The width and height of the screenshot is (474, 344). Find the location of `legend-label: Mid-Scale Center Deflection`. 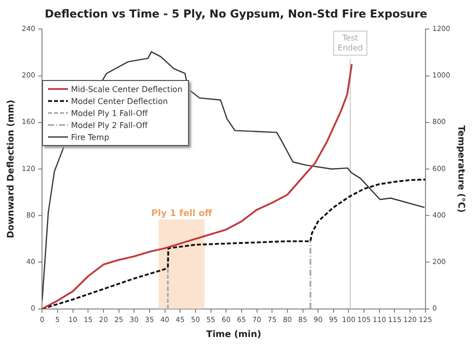

legend-label: Mid-Scale Center Deflection is located at coordinates (126, 89).